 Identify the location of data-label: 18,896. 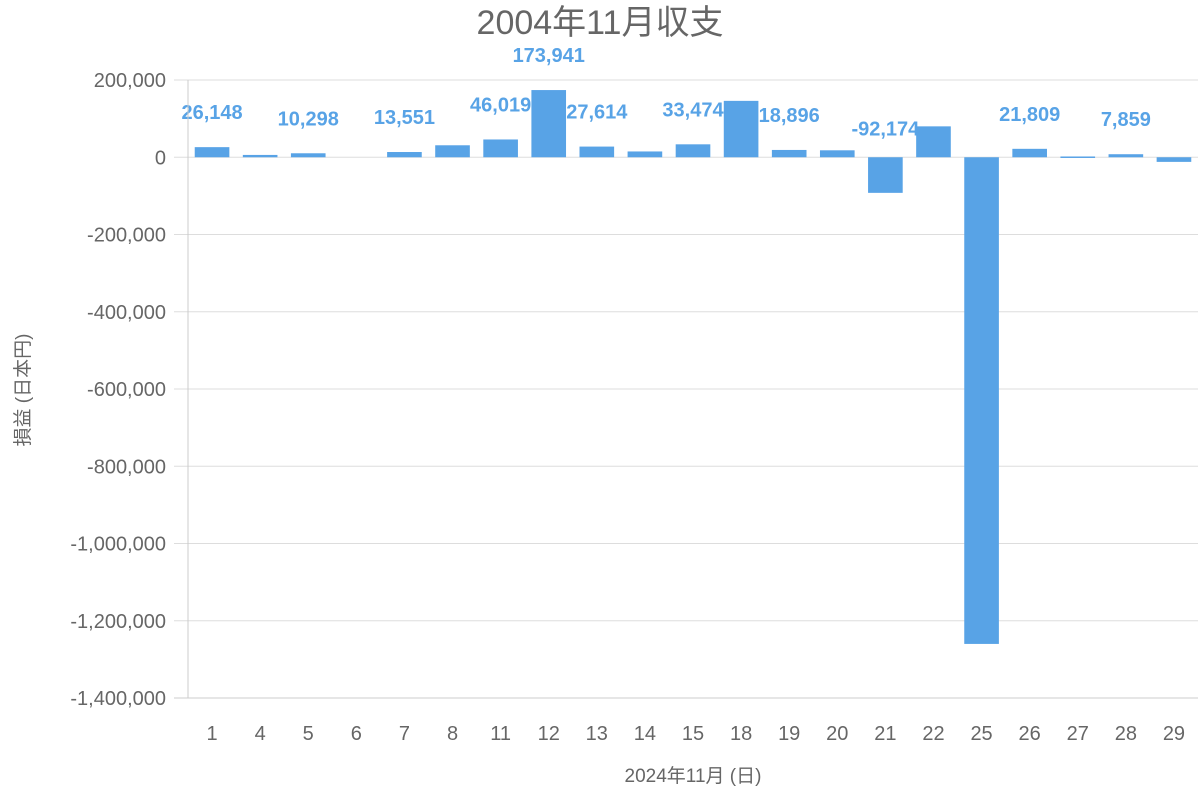
(789, 116).